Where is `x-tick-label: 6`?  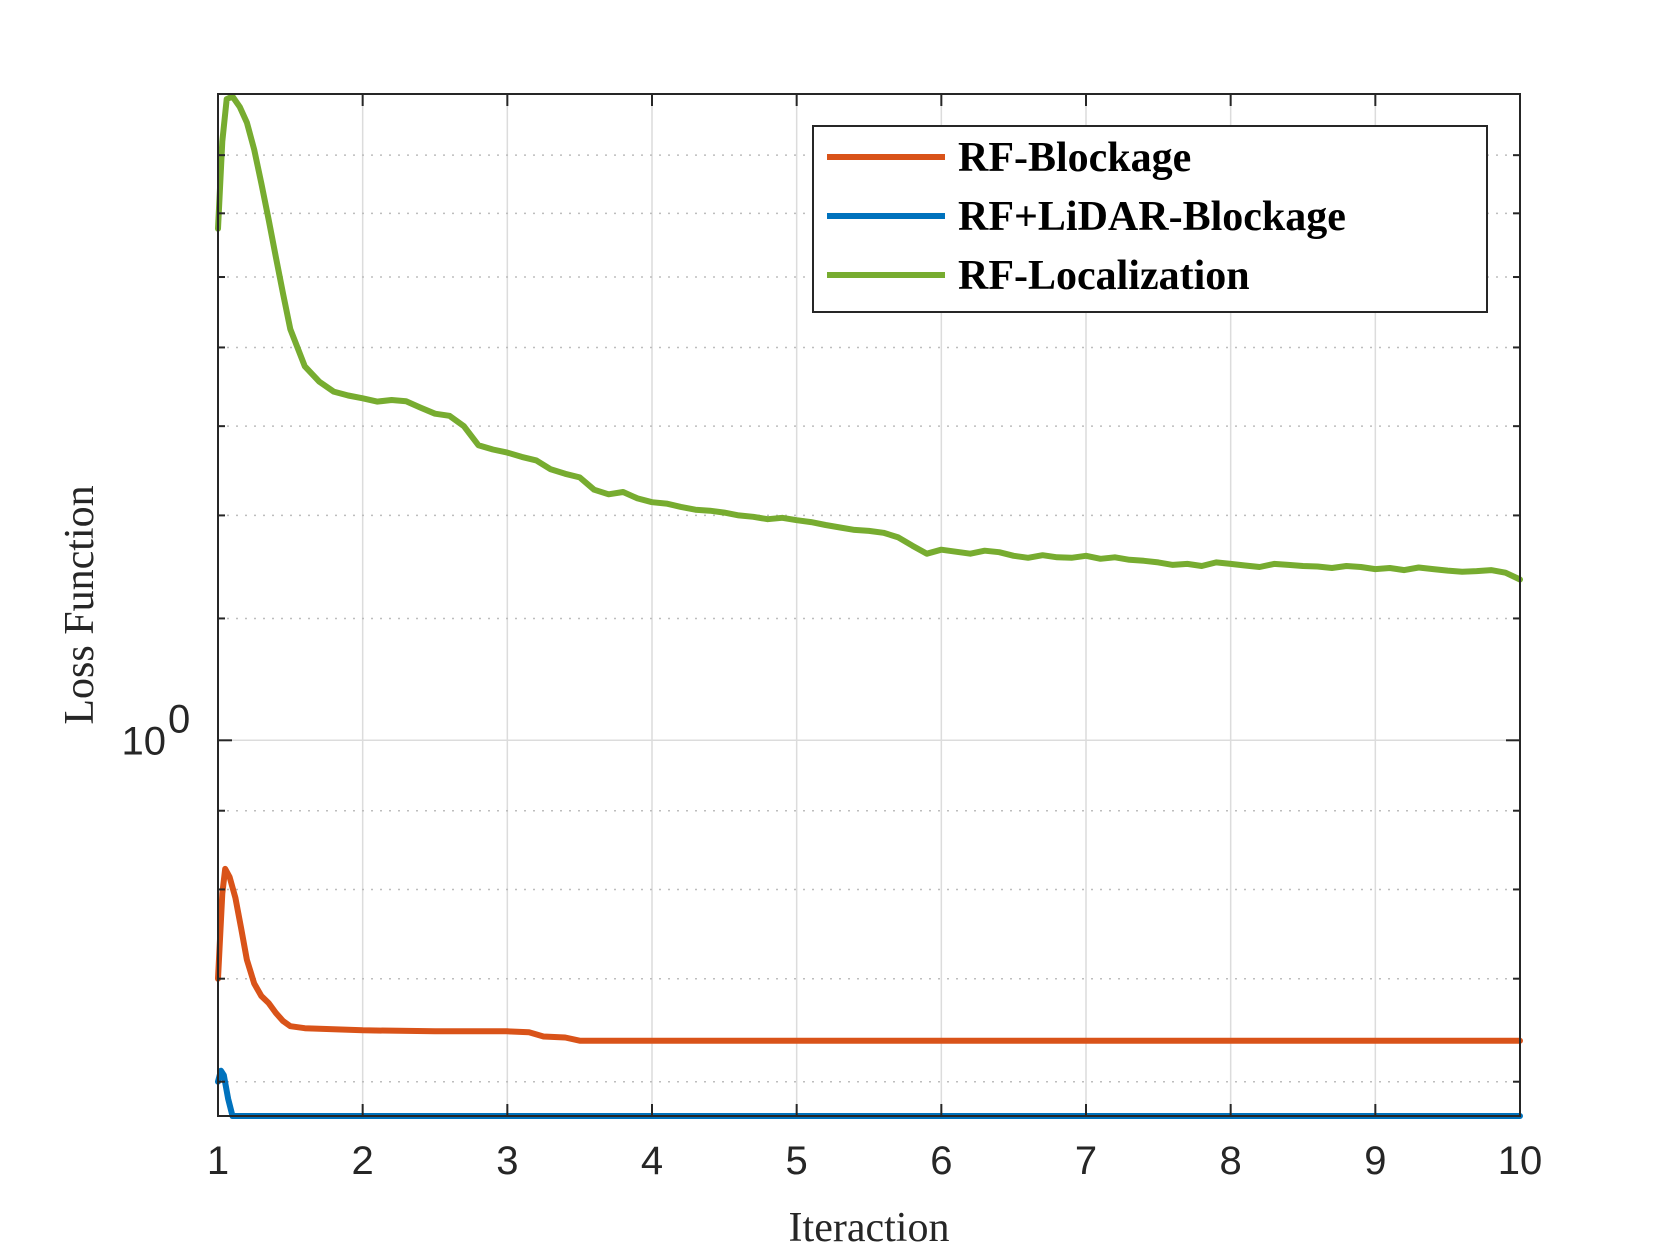 x-tick-label: 6 is located at coordinates (941, 1161).